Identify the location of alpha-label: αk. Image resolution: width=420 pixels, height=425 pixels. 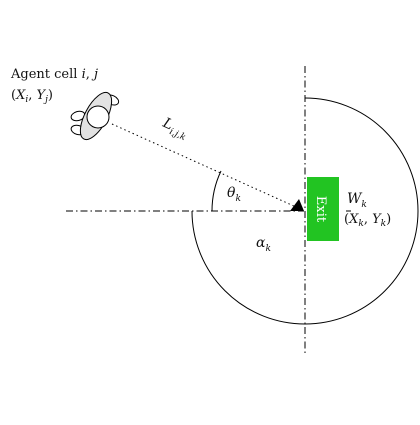
(263, 244).